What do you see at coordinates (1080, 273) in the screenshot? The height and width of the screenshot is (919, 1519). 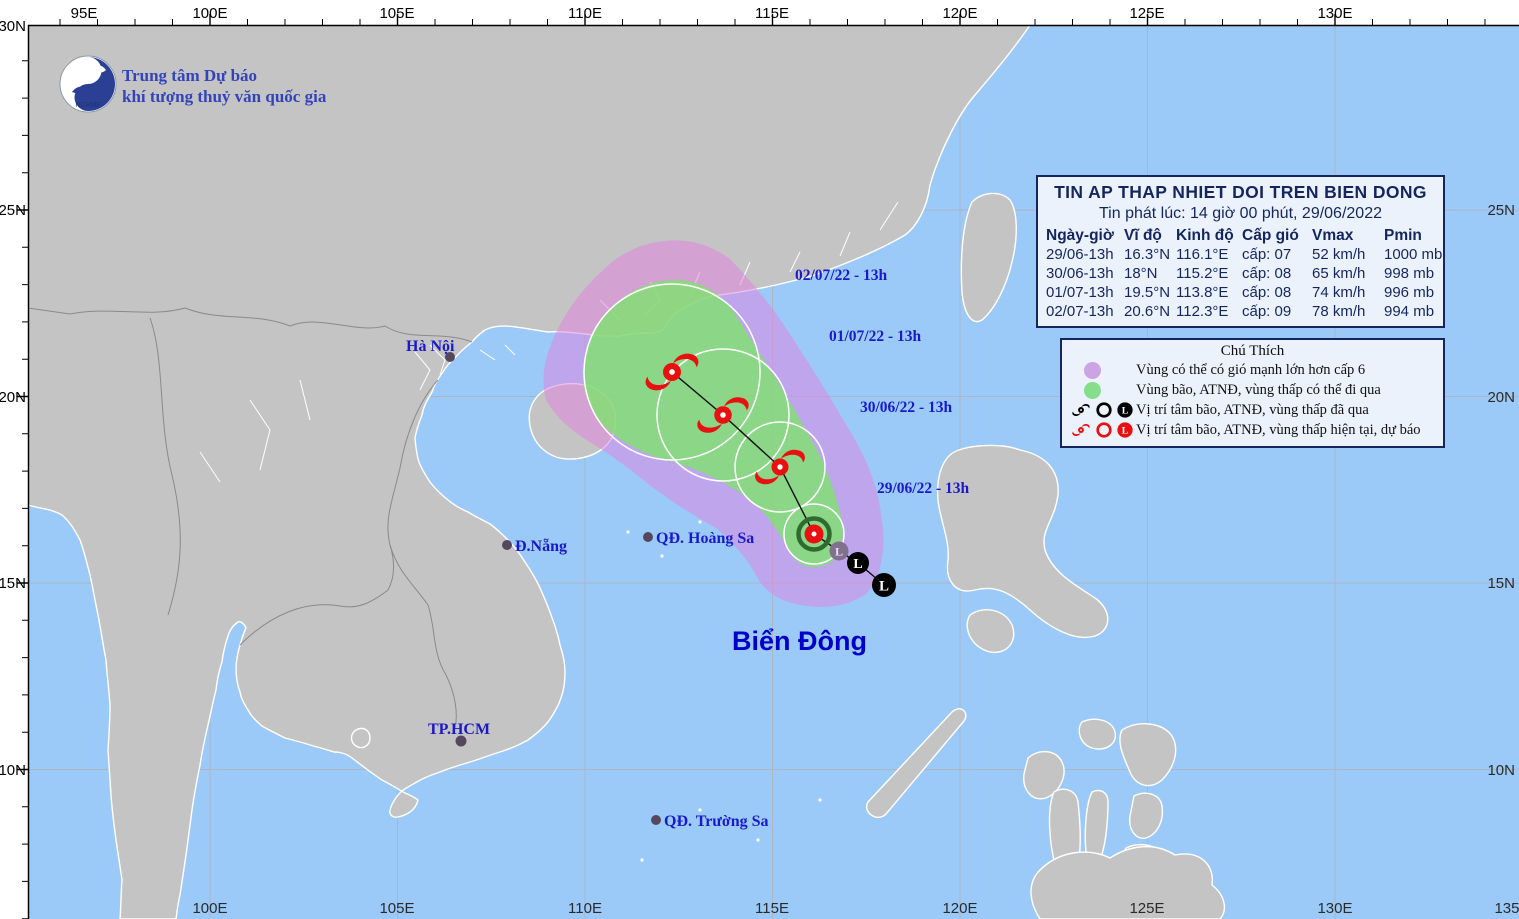 I see `cell-datetime: 30/06-13h` at bounding box center [1080, 273].